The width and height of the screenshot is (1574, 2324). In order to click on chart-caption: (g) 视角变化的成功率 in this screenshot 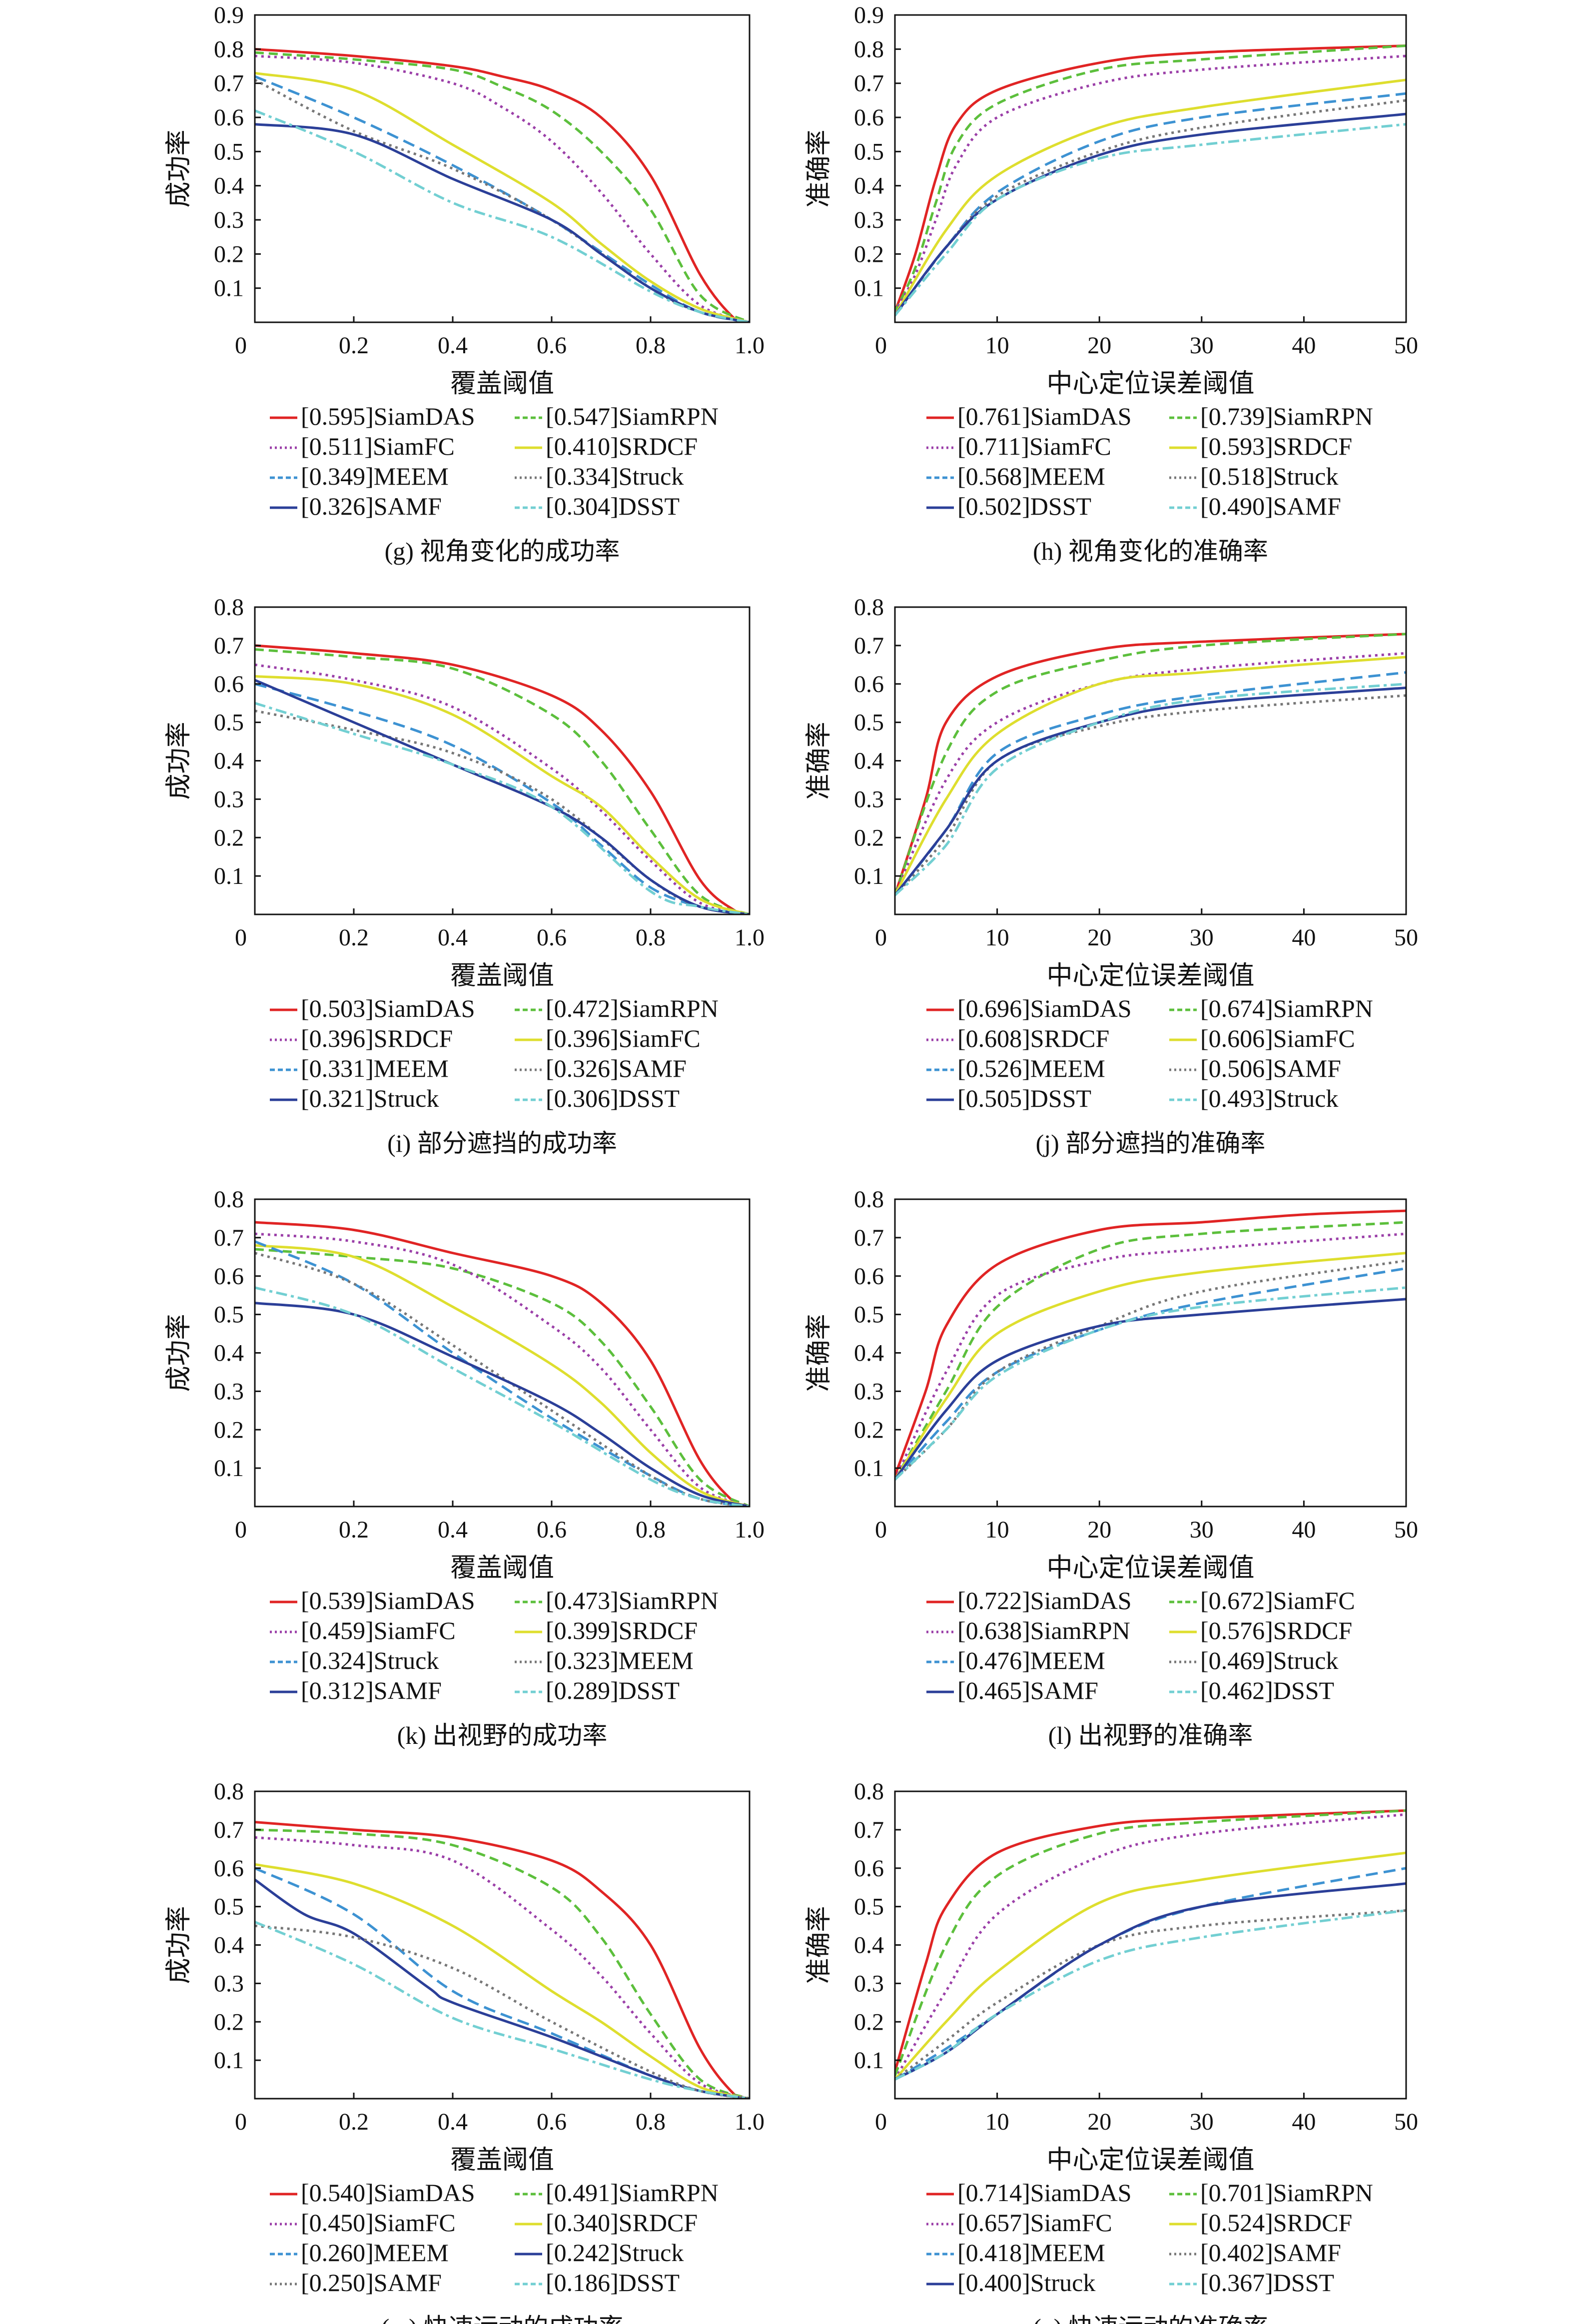, I will do `click(502, 551)`.